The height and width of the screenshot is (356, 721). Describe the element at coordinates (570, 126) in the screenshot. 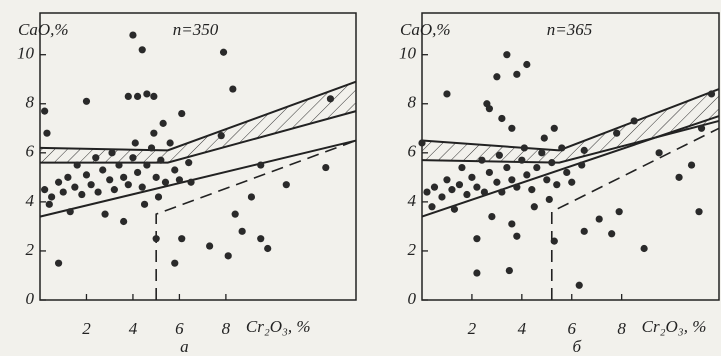

I see `hatched-band` at that location.